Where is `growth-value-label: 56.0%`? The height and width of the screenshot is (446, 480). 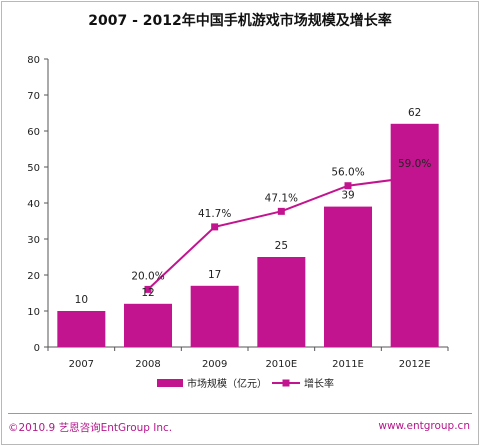 growth-value-label: 56.0% is located at coordinates (347, 173).